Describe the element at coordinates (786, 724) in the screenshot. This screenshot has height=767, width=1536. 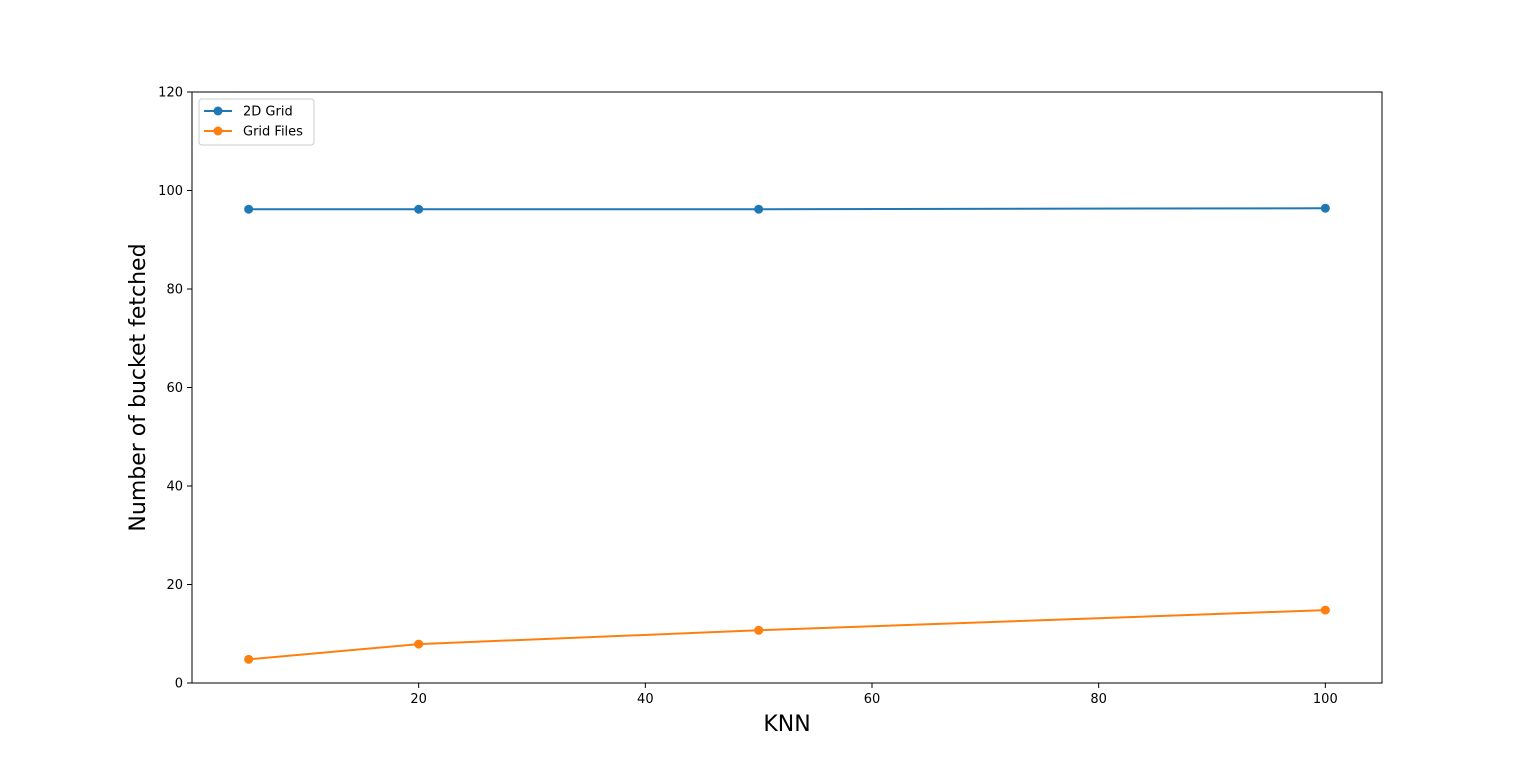
I see `x-axis-title: KNN` at that location.